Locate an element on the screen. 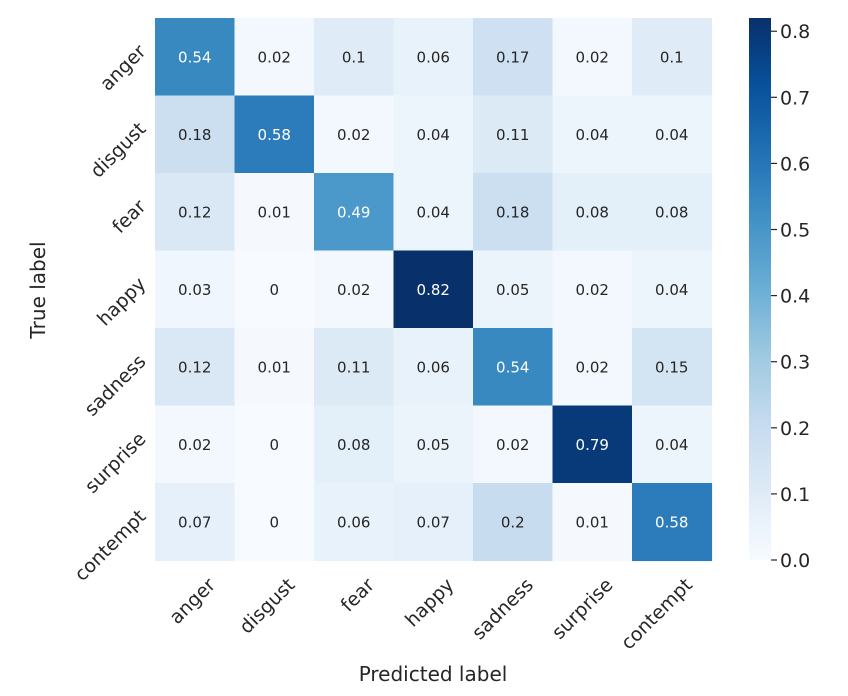  heatmap-cell-contempt-sadness is located at coordinates (513, 522).